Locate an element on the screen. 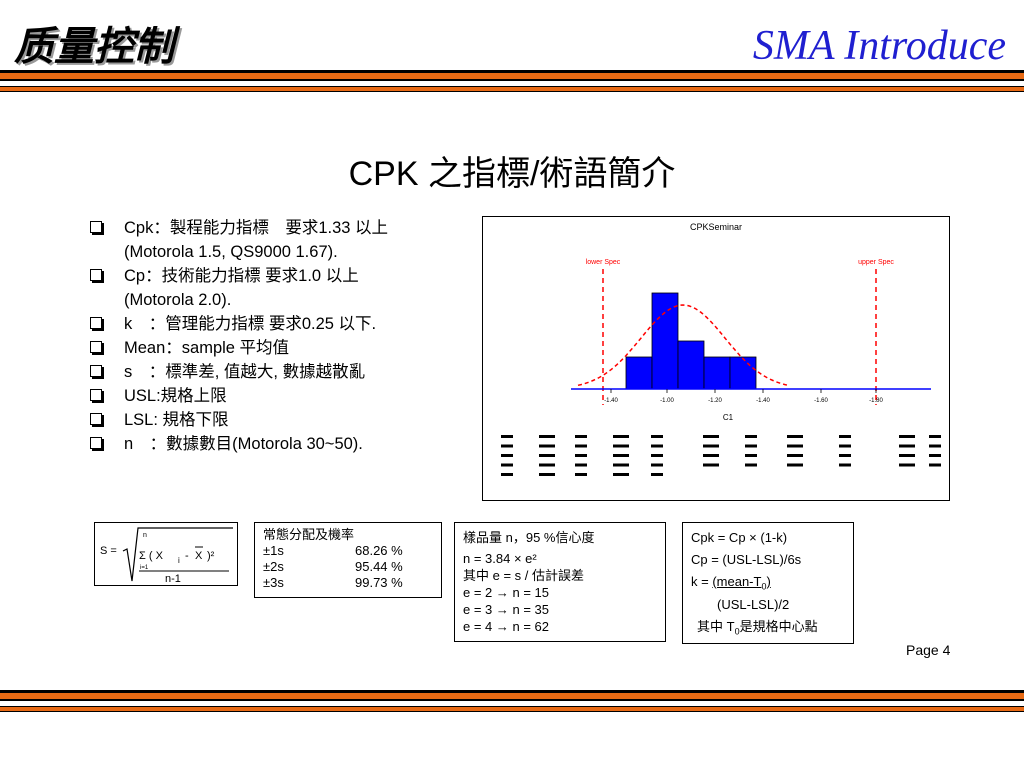 The image size is (1024, 768). k-denominator: (USL-LSL)/2 is located at coordinates (753, 604).